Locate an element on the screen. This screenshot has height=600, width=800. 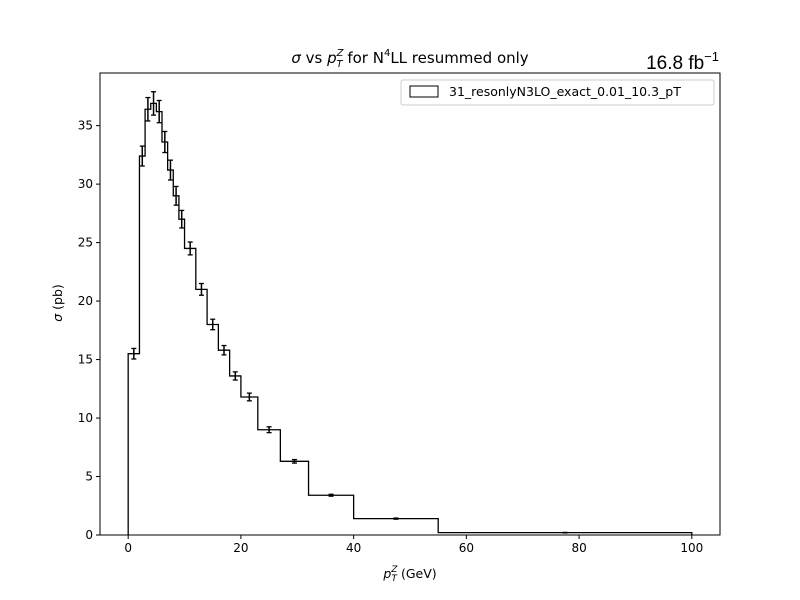
y-tick-label: 30 is located at coordinates (85, 184).